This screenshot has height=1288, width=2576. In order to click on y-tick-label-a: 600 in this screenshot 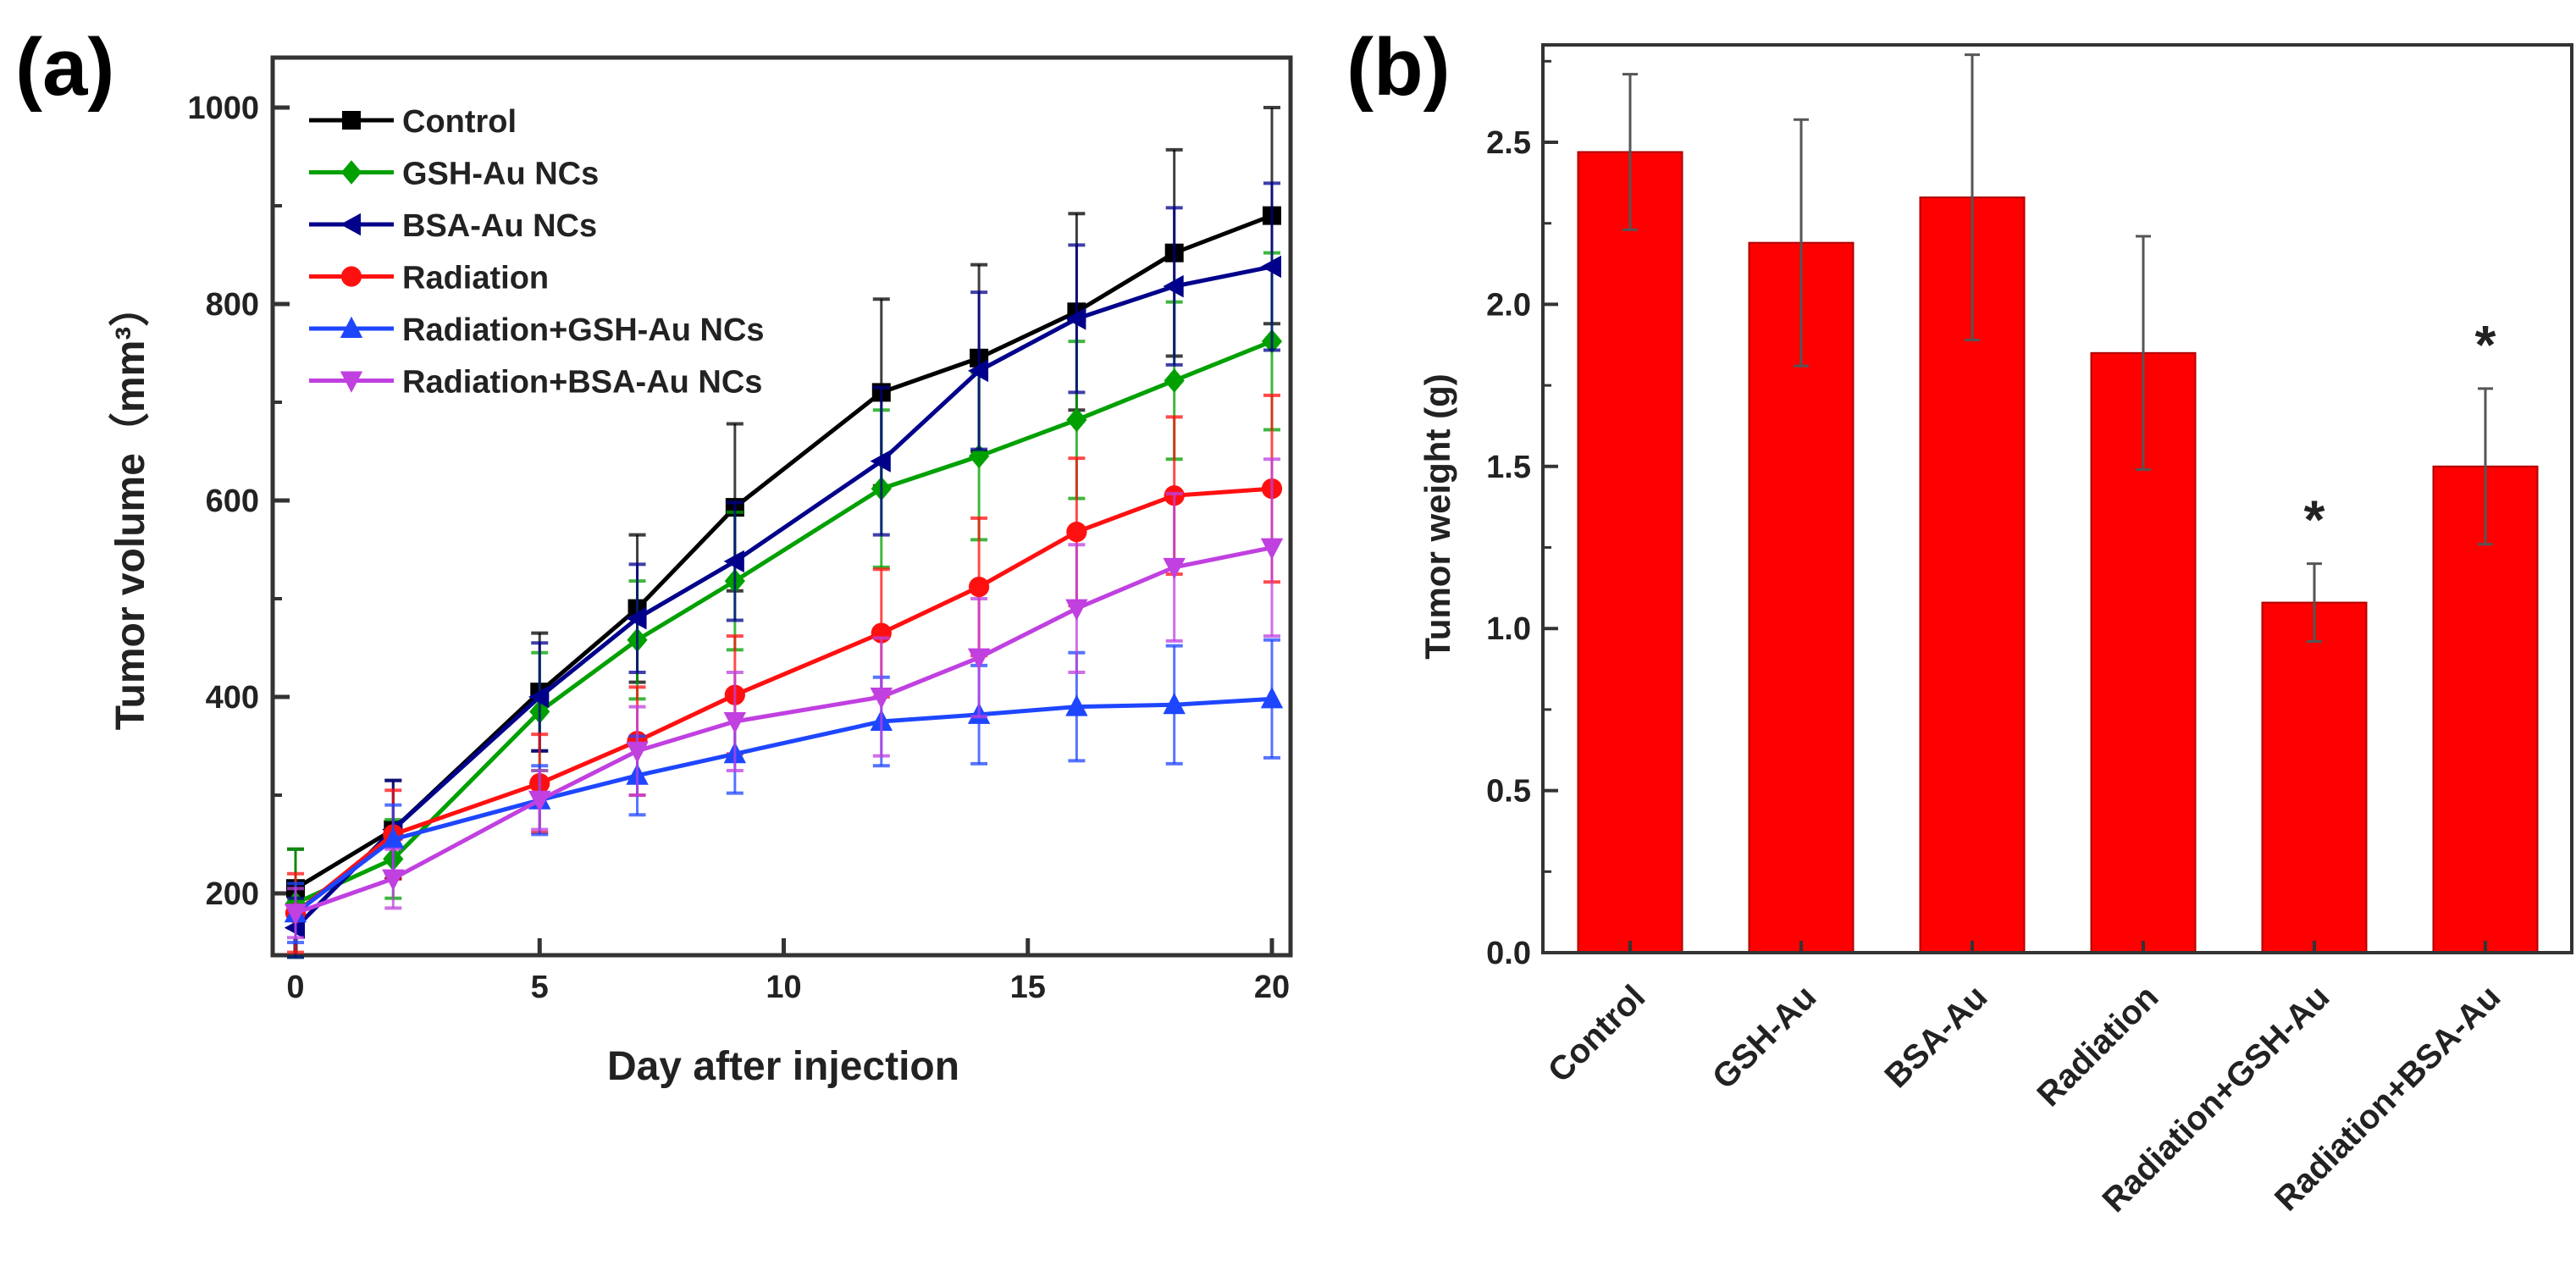, I will do `click(233, 501)`.